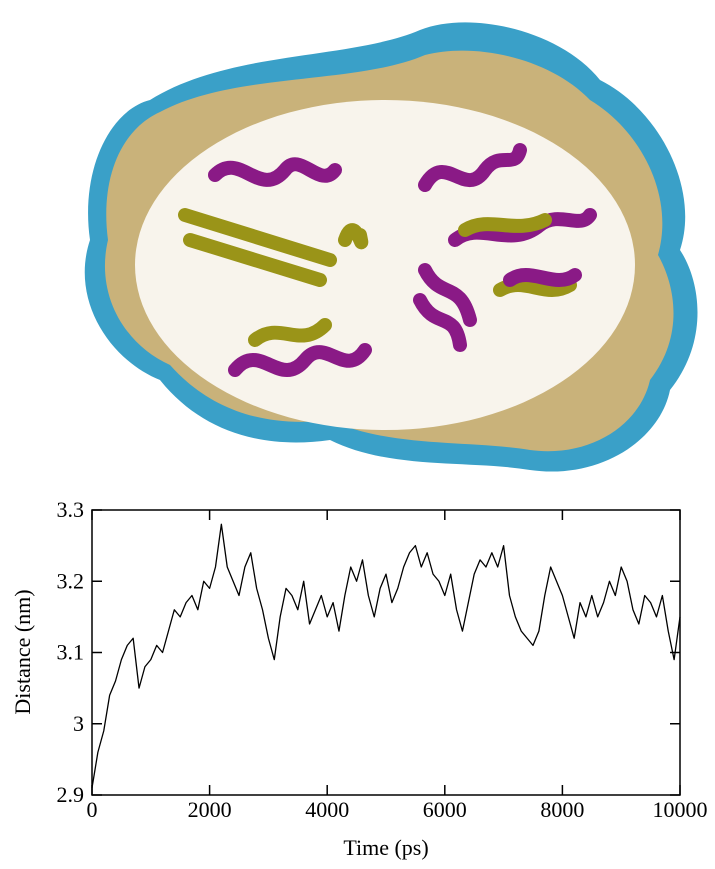 The height and width of the screenshot is (869, 715). What do you see at coordinates (445, 809) in the screenshot?
I see `x-tick-label: 6000` at bounding box center [445, 809].